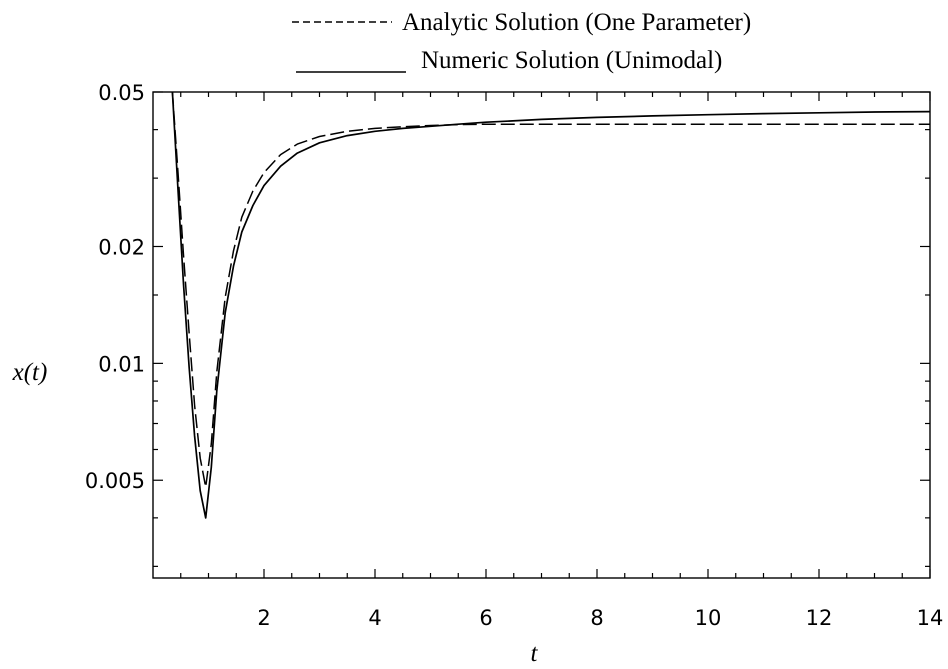 The image size is (948, 669). What do you see at coordinates (571, 60) in the screenshot?
I see `legend-label-numeric: Numeric Solution (Unimodal)` at bounding box center [571, 60].